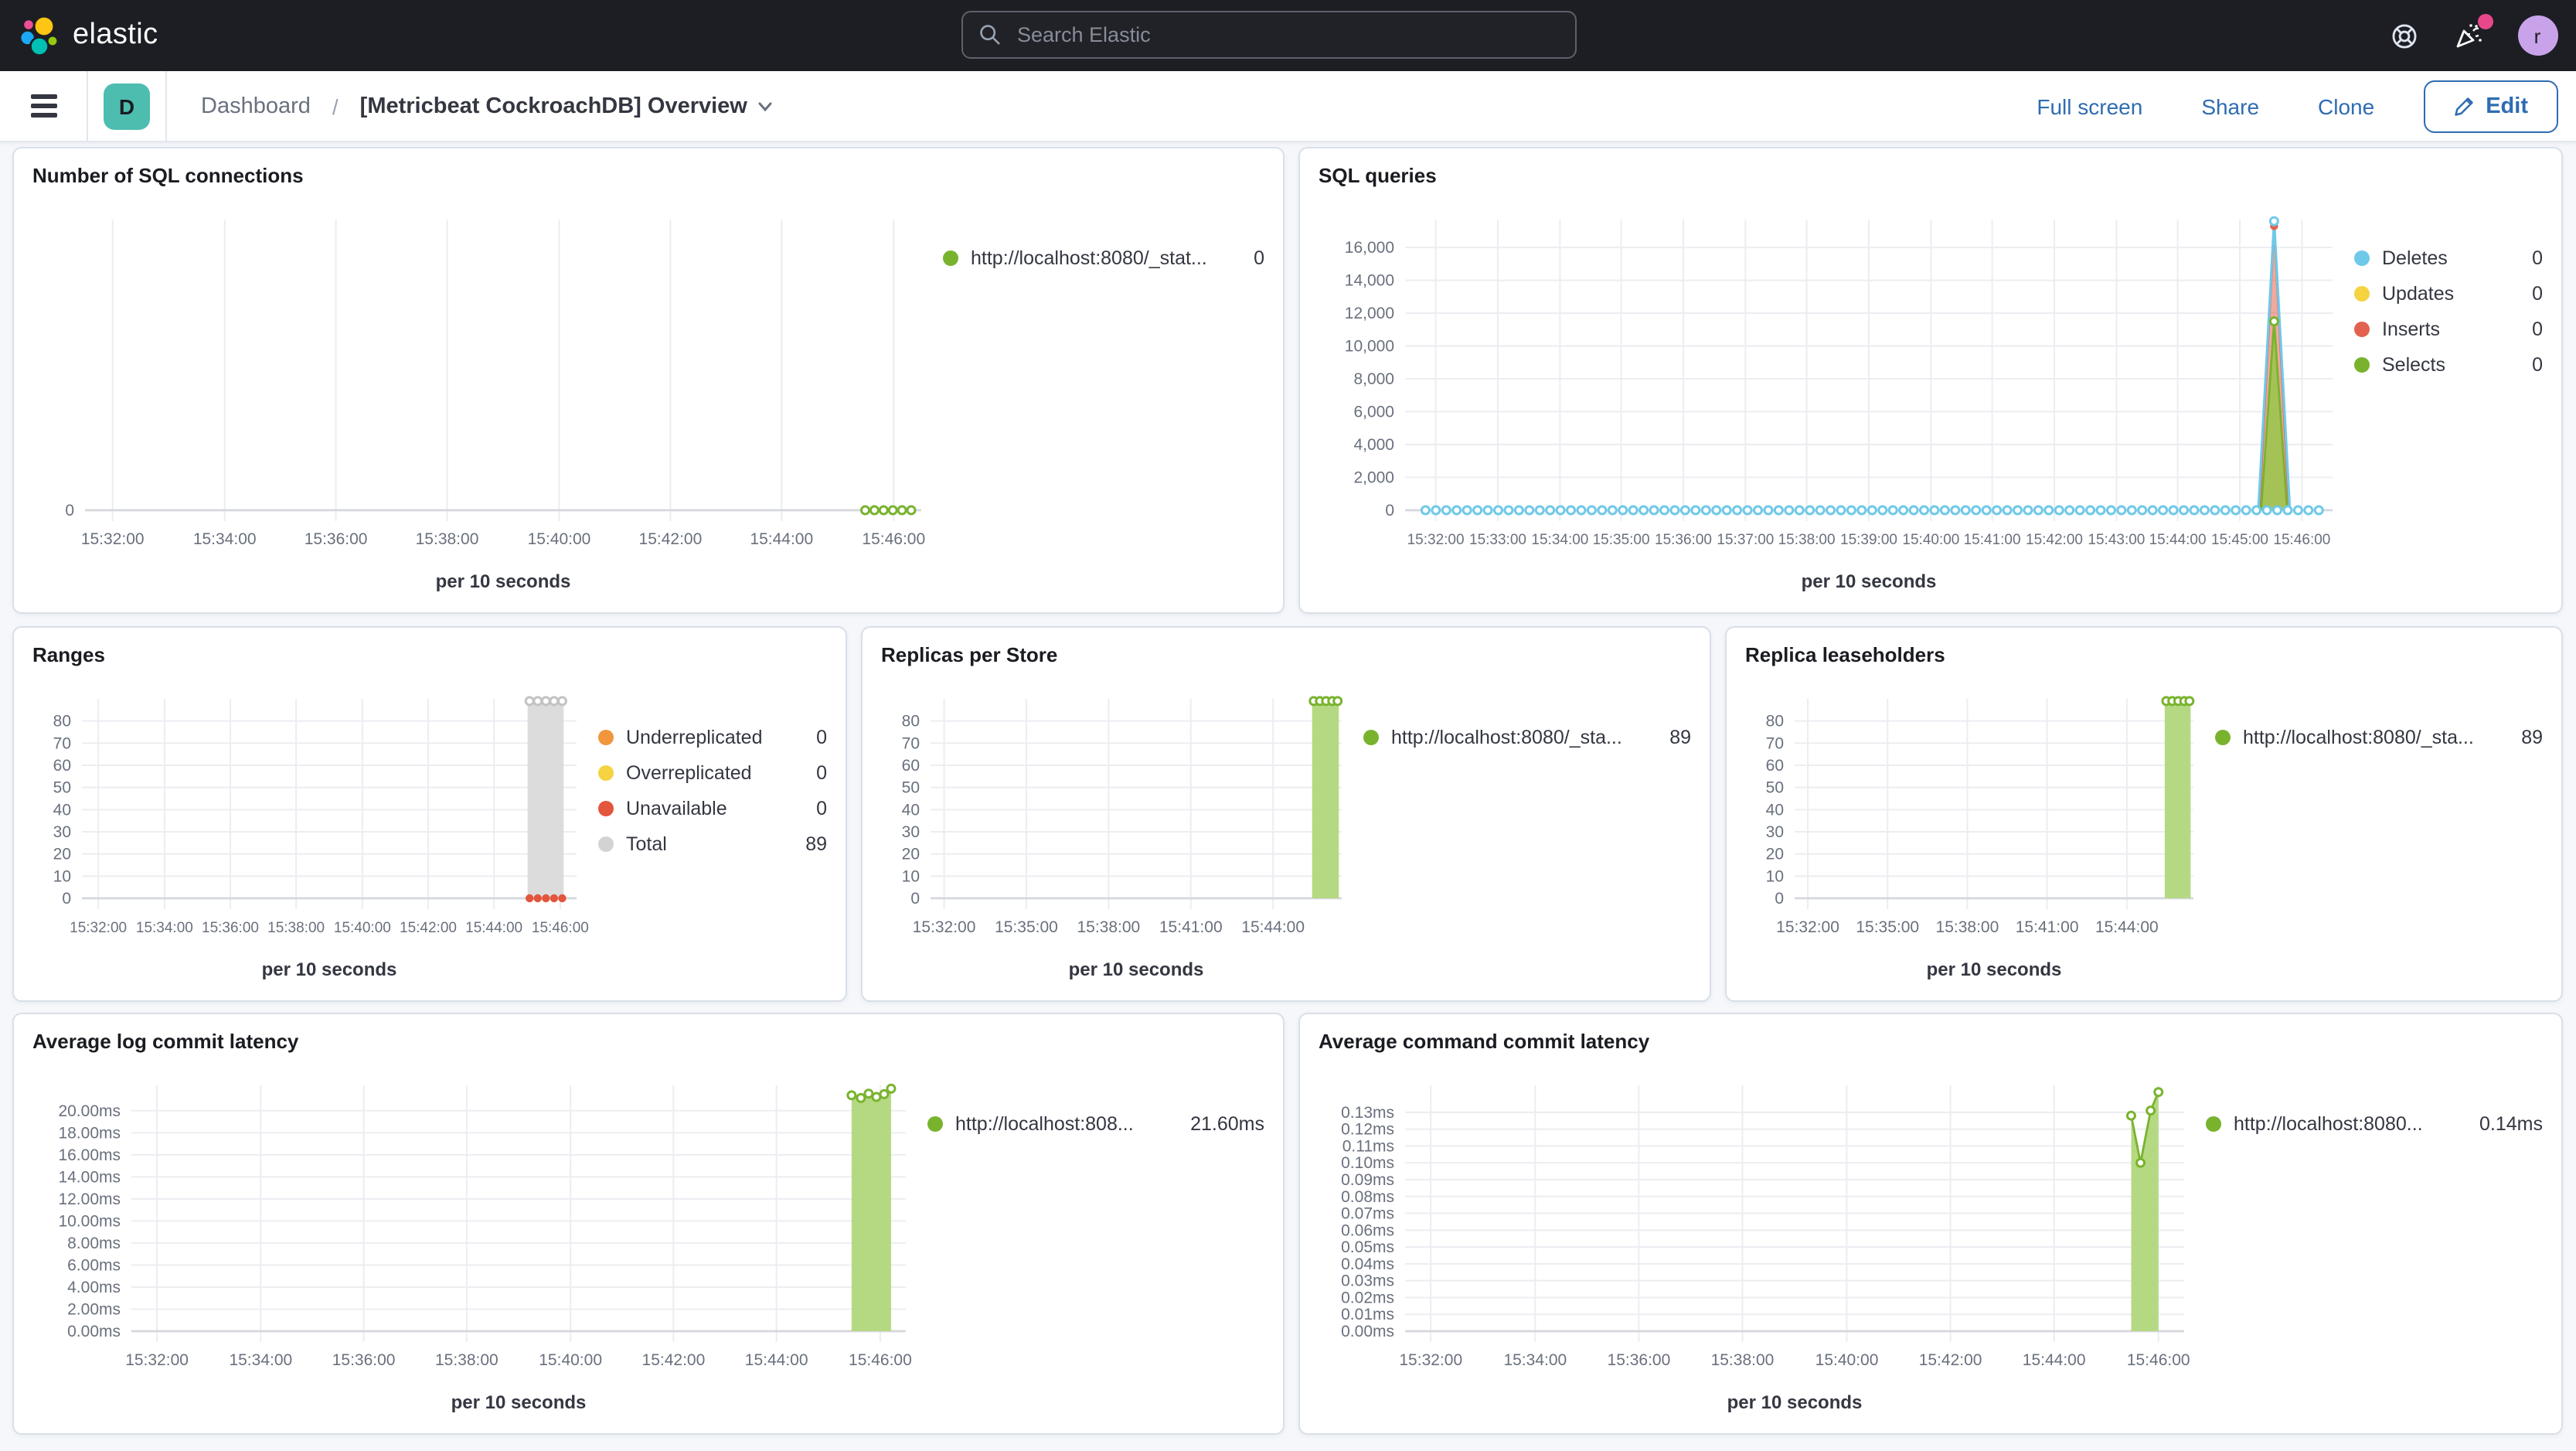 Image resolution: width=2576 pixels, height=1451 pixels. I want to click on legend-item: Updates 0, so click(2448, 294).